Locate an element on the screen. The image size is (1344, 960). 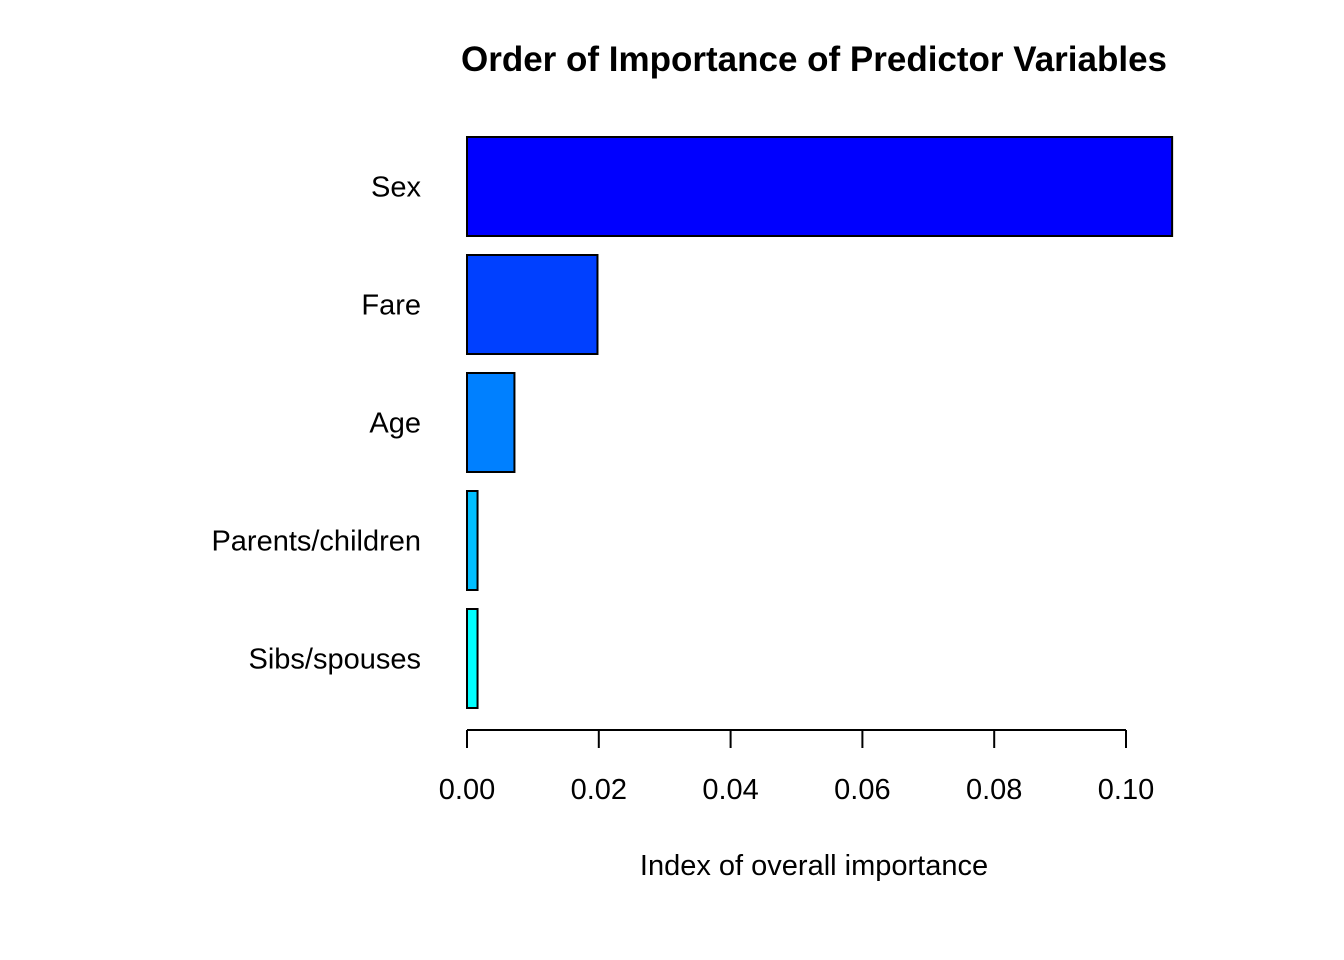
category-label-parents-children: Parents/children is located at coordinates (316, 542).